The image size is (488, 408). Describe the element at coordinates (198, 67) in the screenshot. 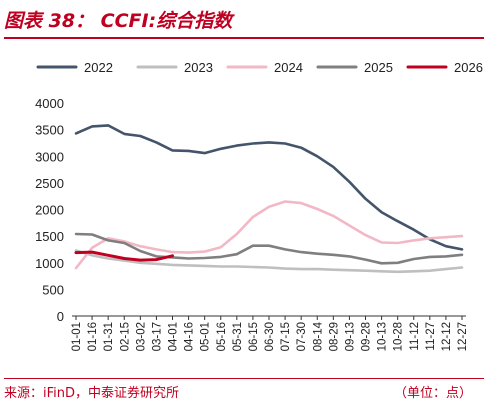

I see `legend-label-2023: 2023` at that location.